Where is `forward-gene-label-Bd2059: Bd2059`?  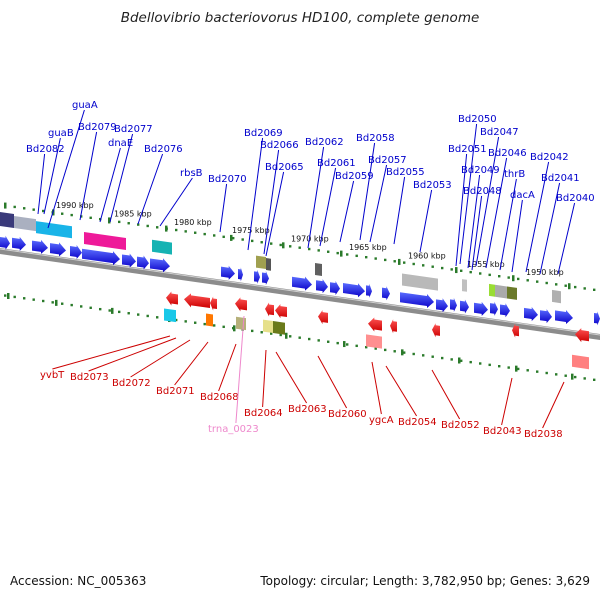
forward-gene-label-Bd2059: Bd2059 is located at coordinates (354, 176).